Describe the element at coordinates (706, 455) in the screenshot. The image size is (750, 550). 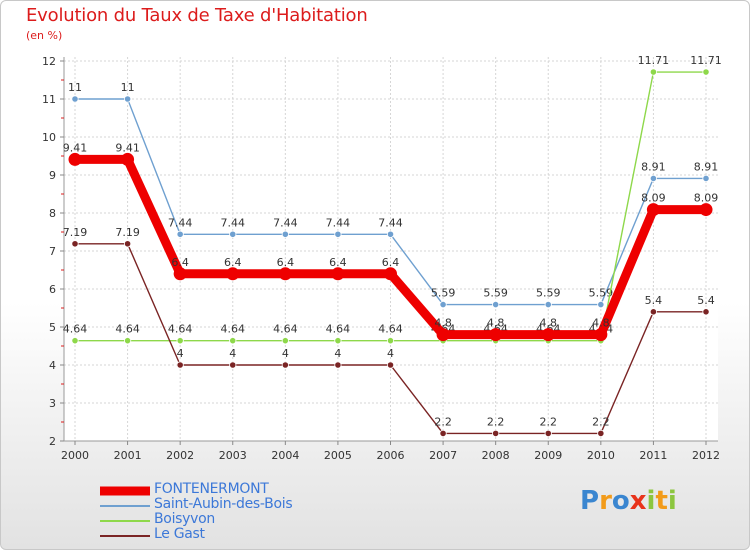
I see `x-tick-label: 2012` at that location.